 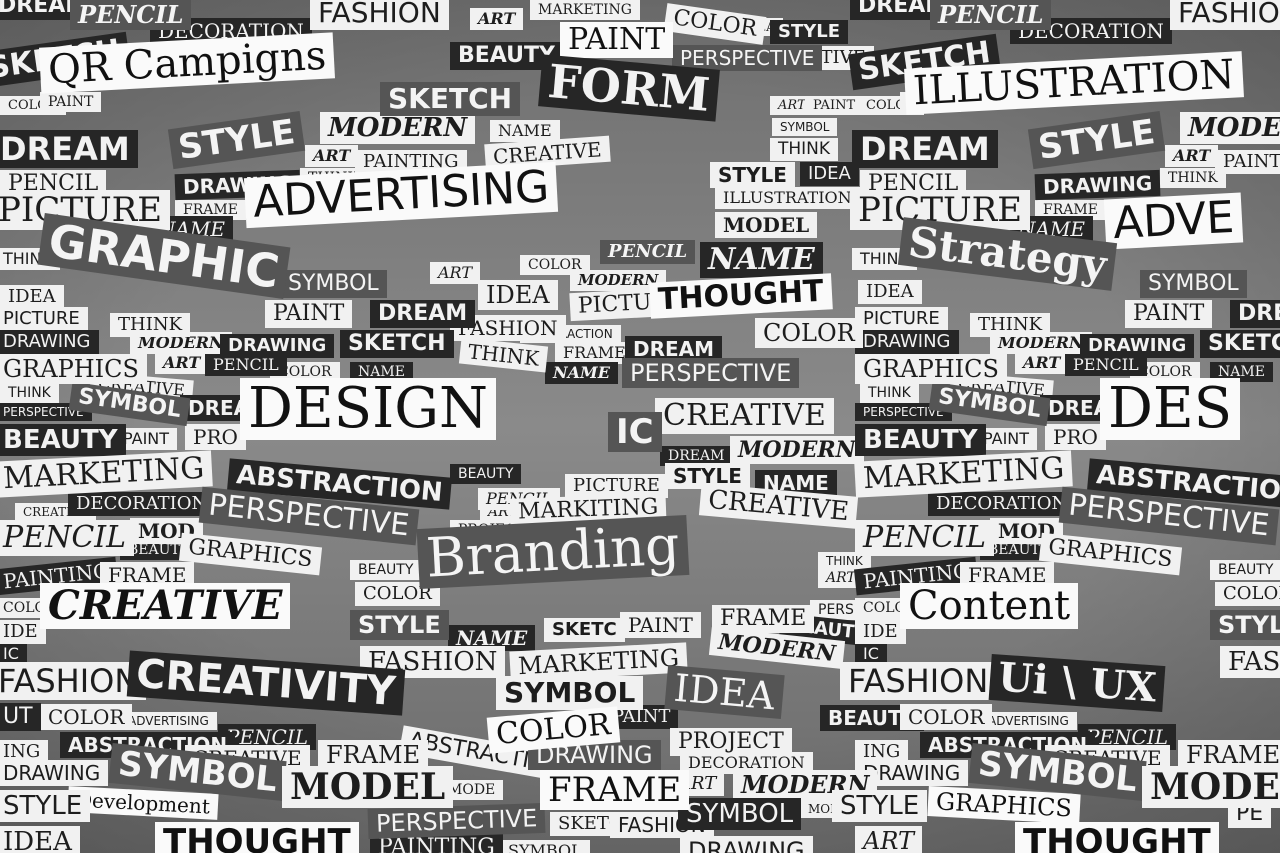 What do you see at coordinates (584, 630) in the screenshot?
I see `collage-word: SKETC` at bounding box center [584, 630].